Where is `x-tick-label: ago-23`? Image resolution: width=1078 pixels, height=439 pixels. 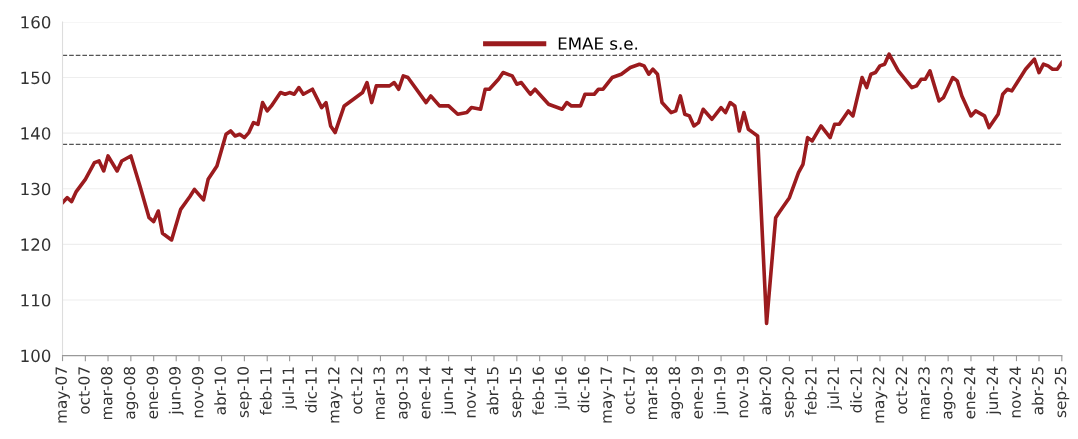
x-tick-label: ago-23 is located at coordinates (948, 393).